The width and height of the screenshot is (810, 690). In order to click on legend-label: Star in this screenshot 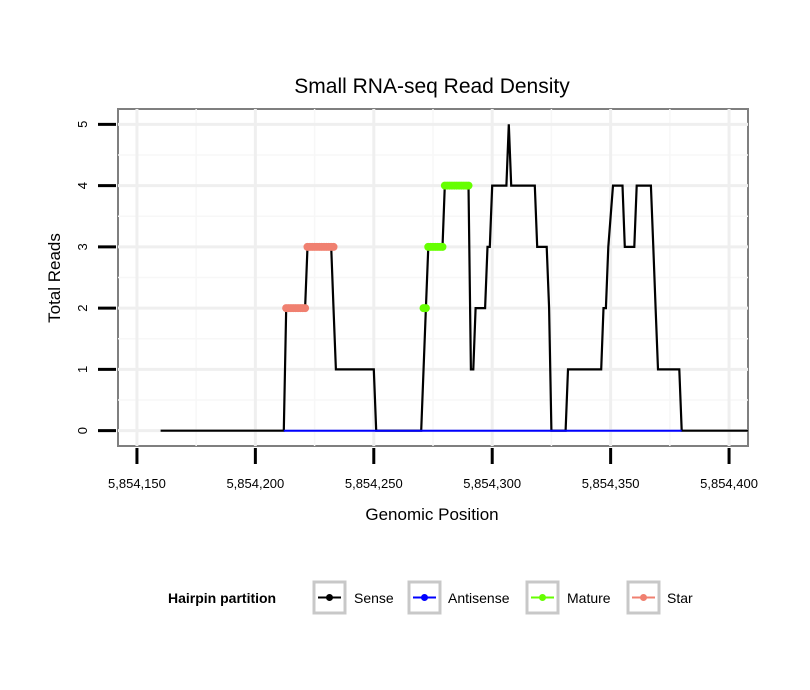, I will do `click(680, 598)`.